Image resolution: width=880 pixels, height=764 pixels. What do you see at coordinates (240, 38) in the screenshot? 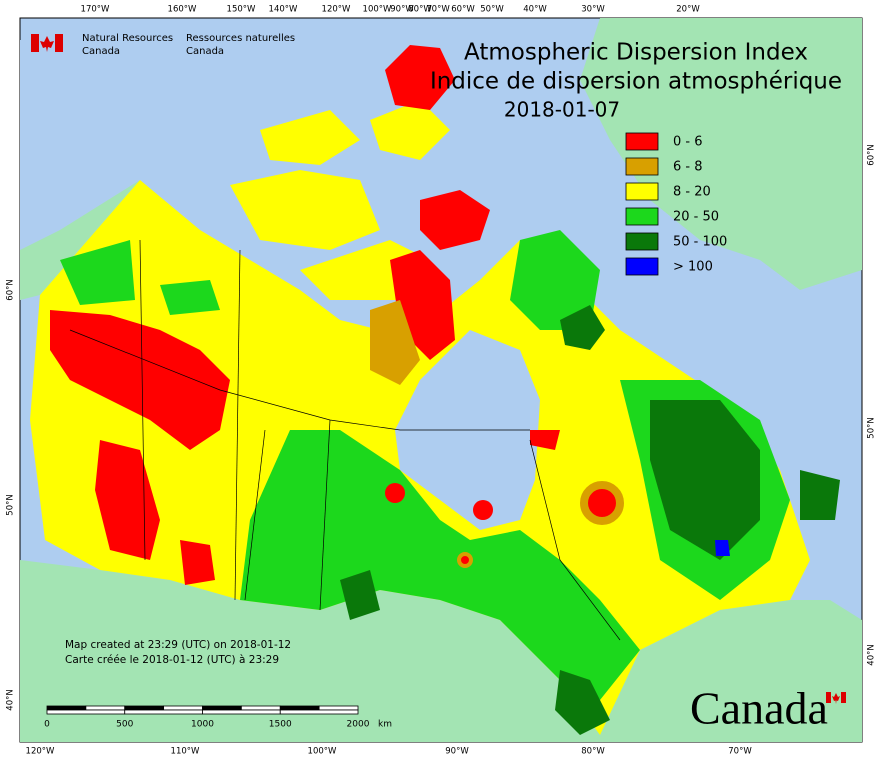
I see `org-name-fr: Ressources naturelles` at bounding box center [240, 38].